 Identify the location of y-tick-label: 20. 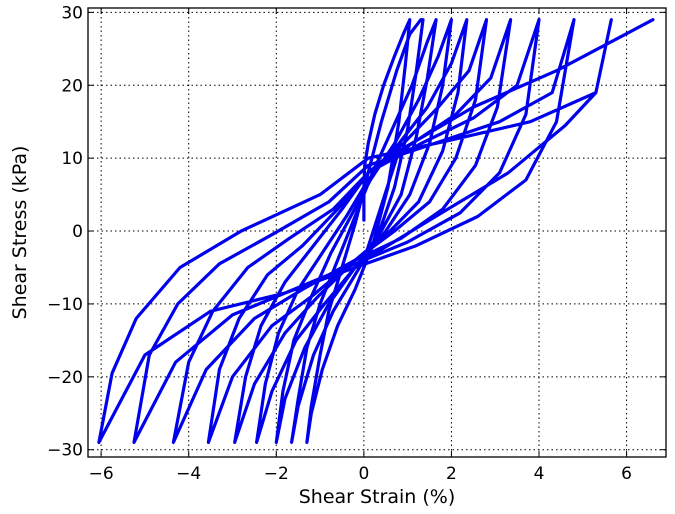
(72, 86).